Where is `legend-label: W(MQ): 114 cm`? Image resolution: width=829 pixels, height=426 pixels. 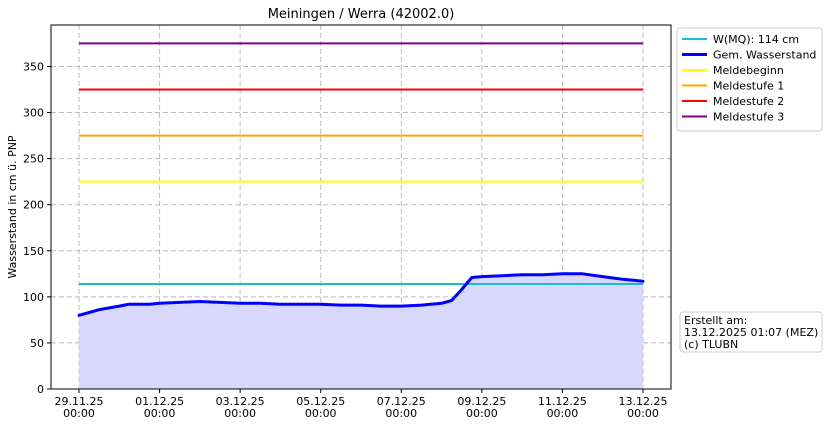 legend-label: W(MQ): 114 cm is located at coordinates (756, 39).